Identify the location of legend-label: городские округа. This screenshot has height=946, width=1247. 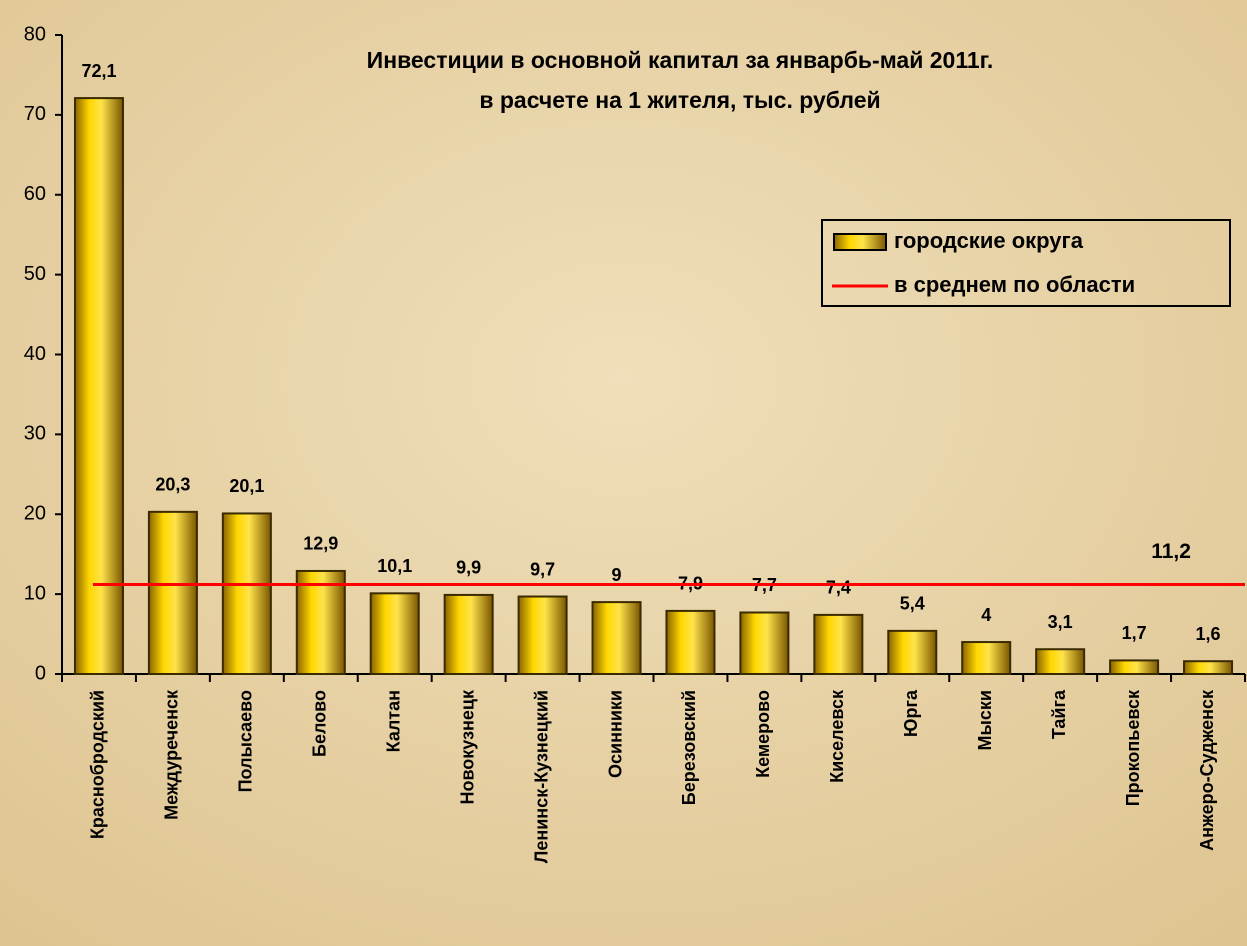
(989, 240).